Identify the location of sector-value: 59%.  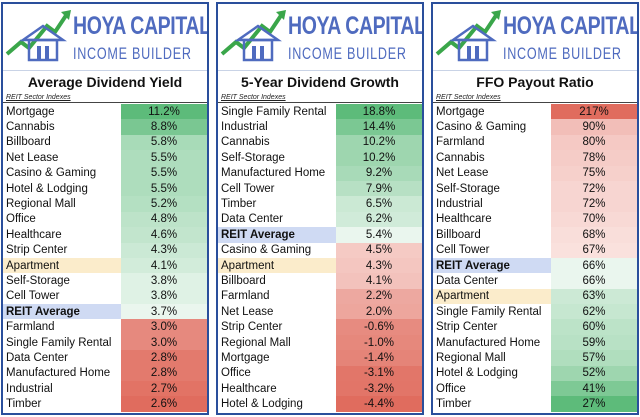
(594, 342).